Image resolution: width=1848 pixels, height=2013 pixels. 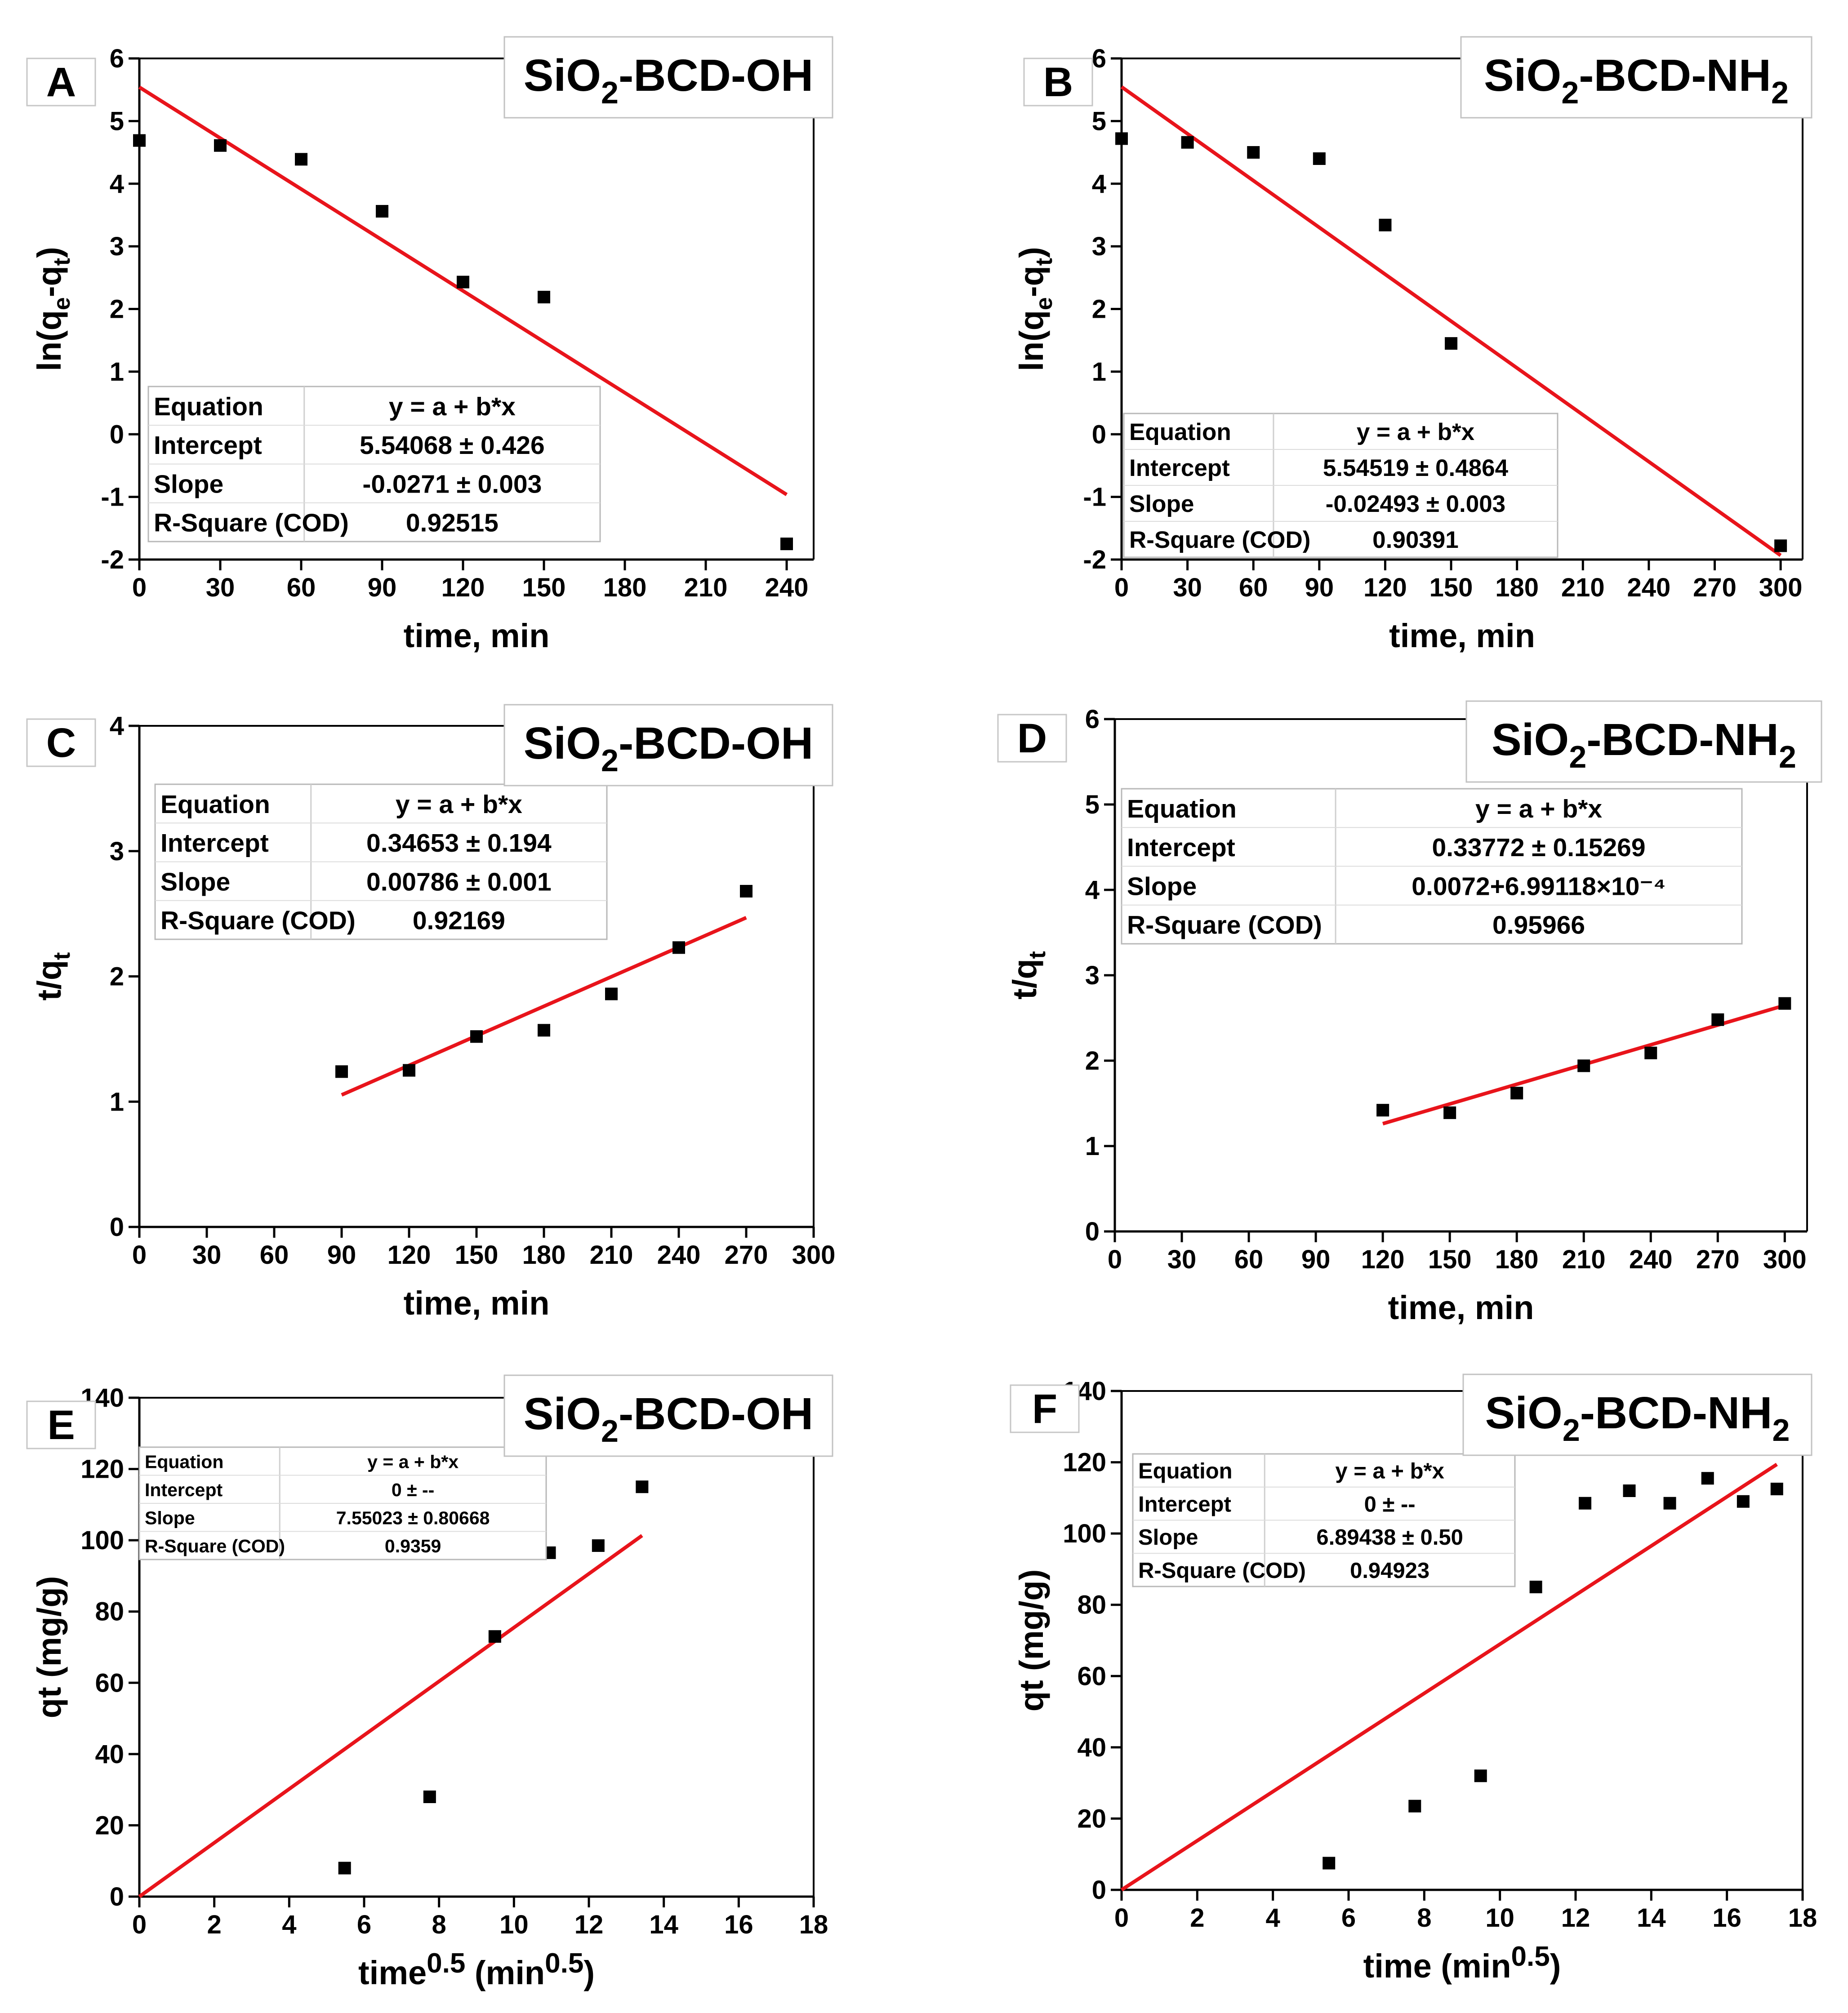 What do you see at coordinates (1044, 262) in the screenshot?
I see `y-axis-label-part: t` at bounding box center [1044, 262].